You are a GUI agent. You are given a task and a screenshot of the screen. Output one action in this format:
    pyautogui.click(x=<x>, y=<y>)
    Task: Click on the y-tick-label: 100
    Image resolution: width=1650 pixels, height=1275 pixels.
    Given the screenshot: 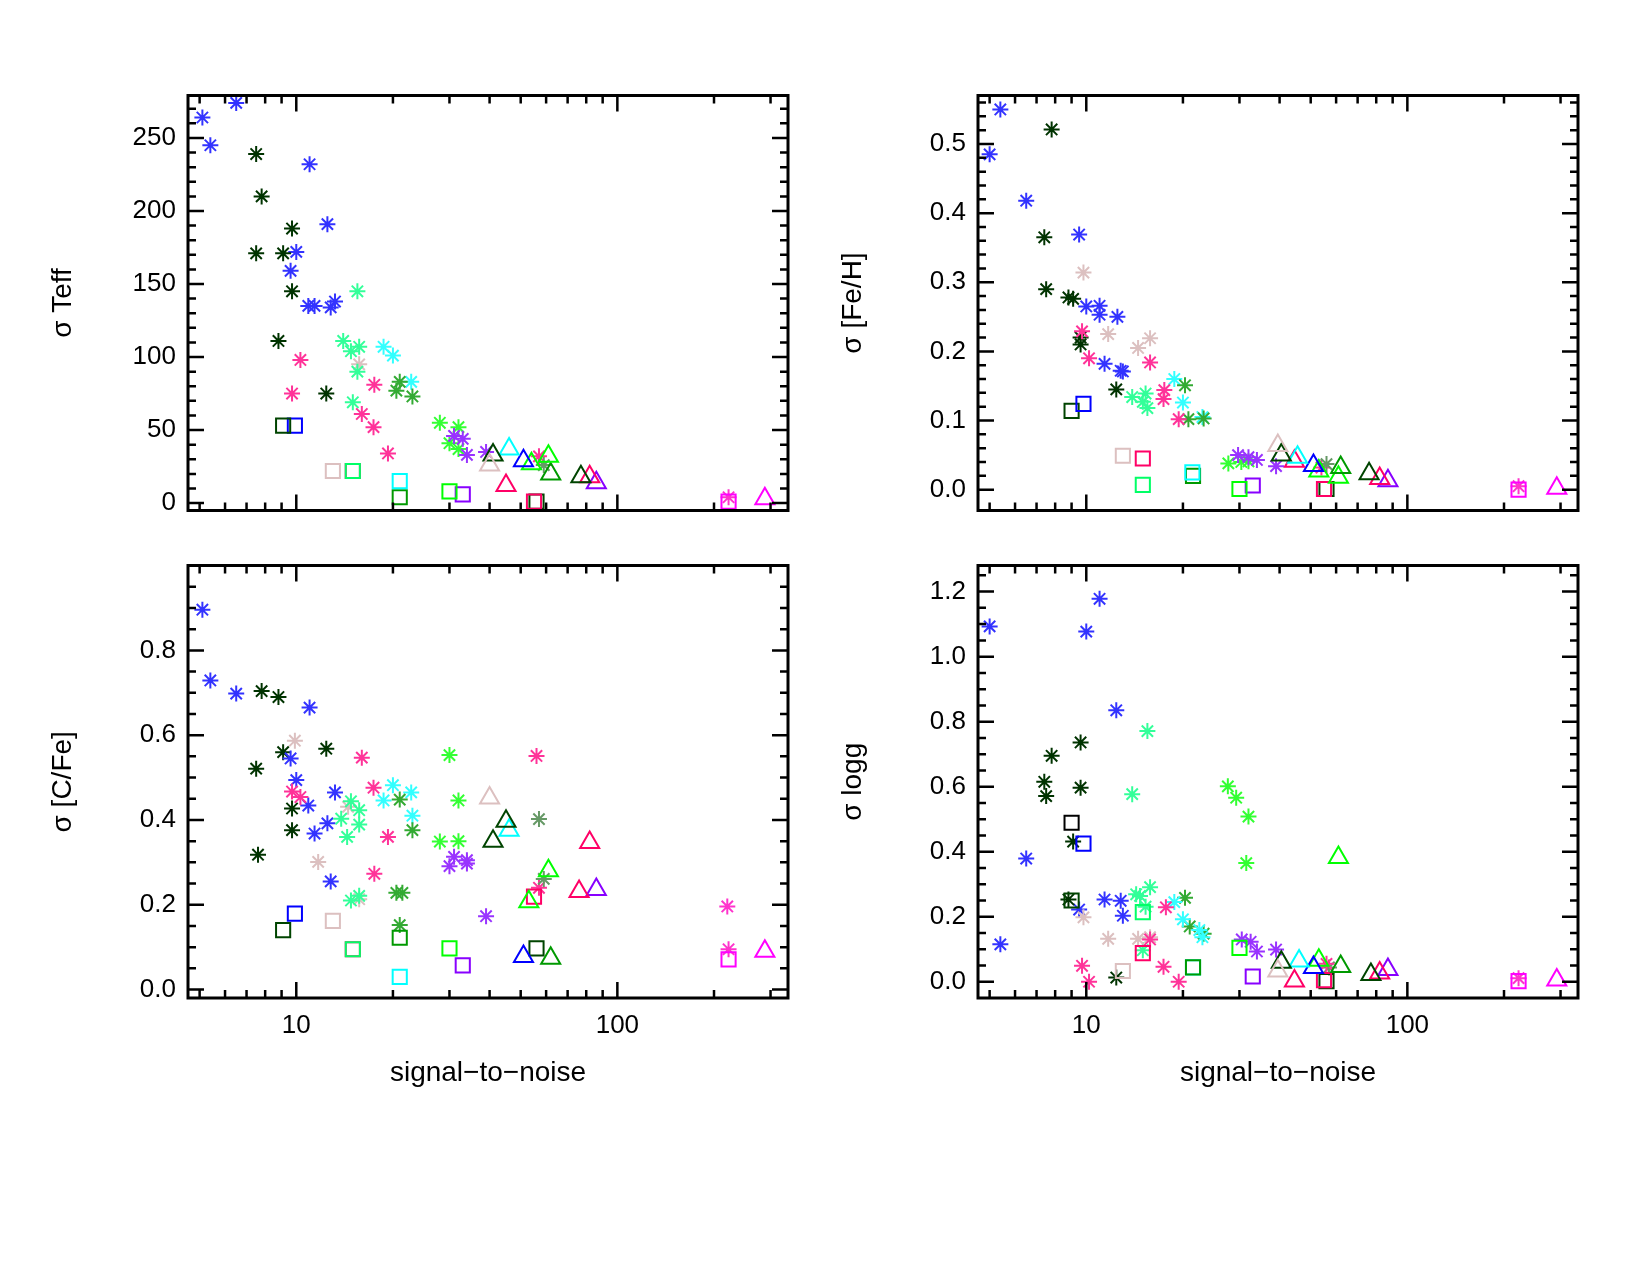 What is the action you would take?
    pyautogui.click(x=154, y=355)
    